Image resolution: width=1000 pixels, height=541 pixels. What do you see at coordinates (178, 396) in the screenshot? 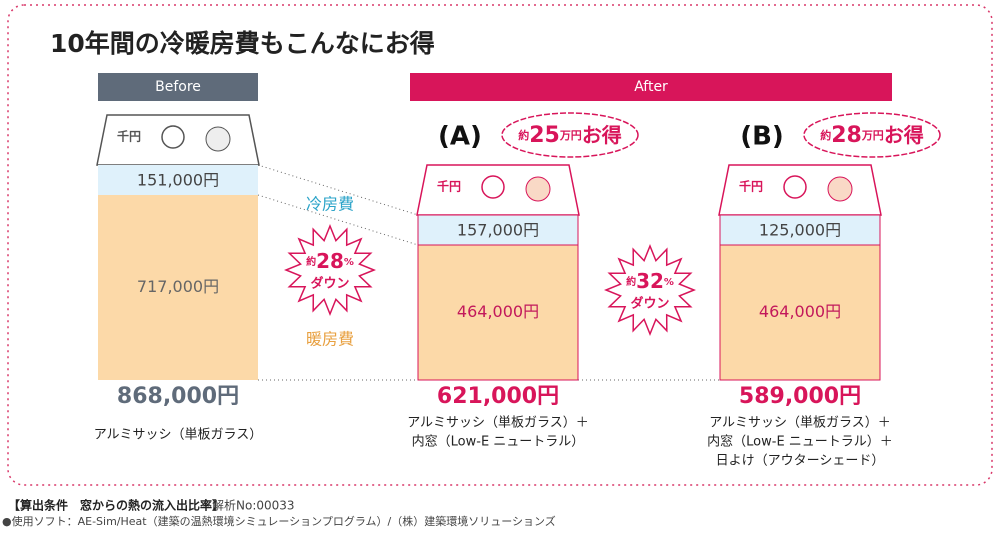
I see `total: 868,000円` at bounding box center [178, 396].